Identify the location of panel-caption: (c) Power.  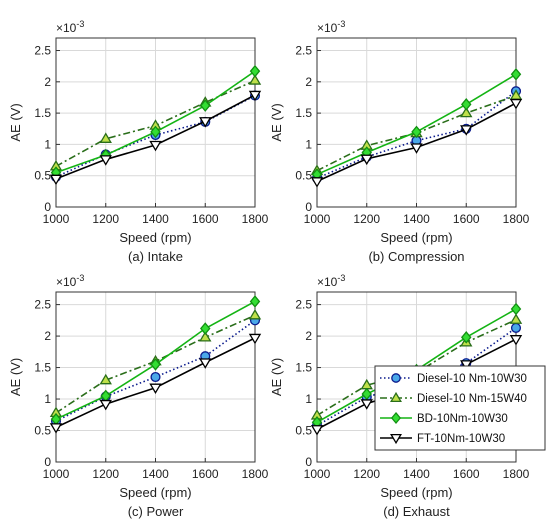
(156, 511).